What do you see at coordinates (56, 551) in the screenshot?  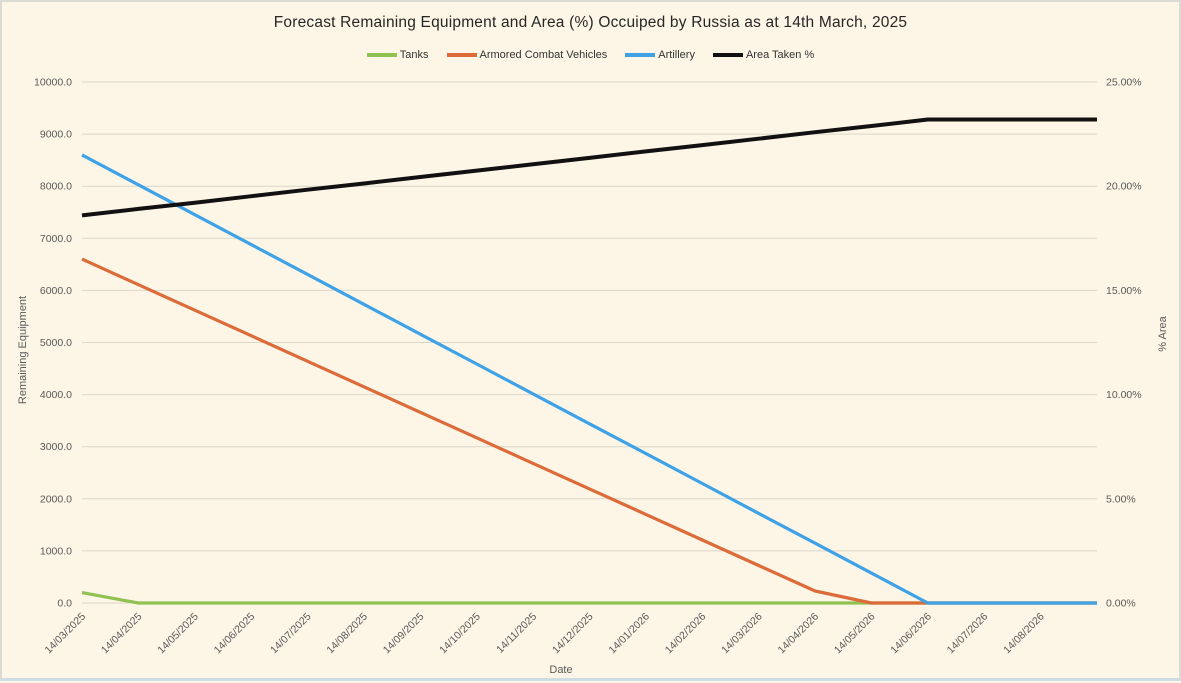 I see `y-left-tick-label: 1000.0` at bounding box center [56, 551].